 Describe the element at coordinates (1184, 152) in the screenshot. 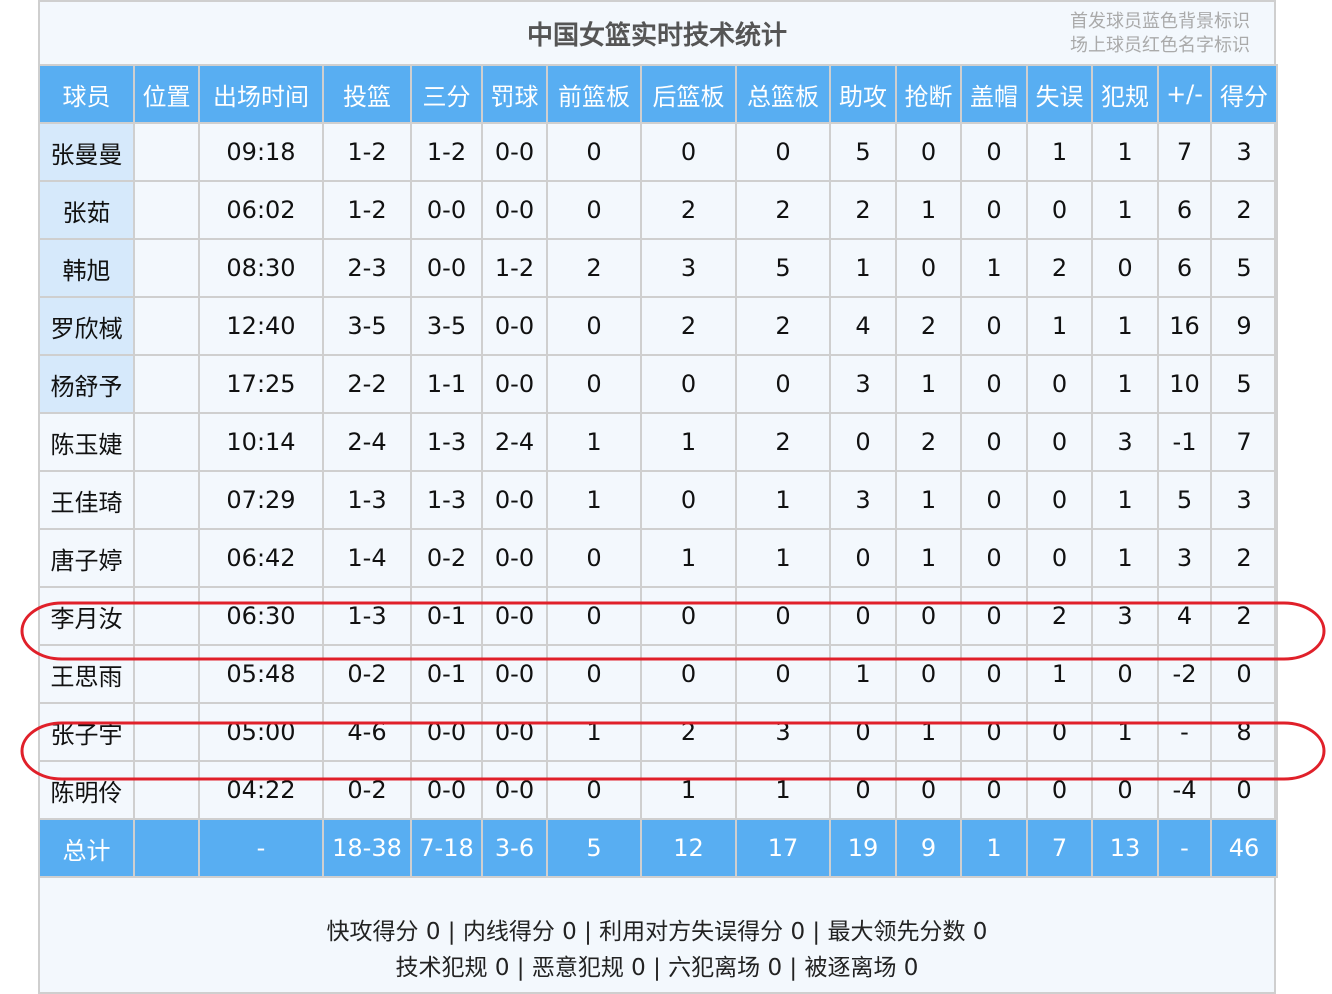

I see `stat-cell: 7` at that location.